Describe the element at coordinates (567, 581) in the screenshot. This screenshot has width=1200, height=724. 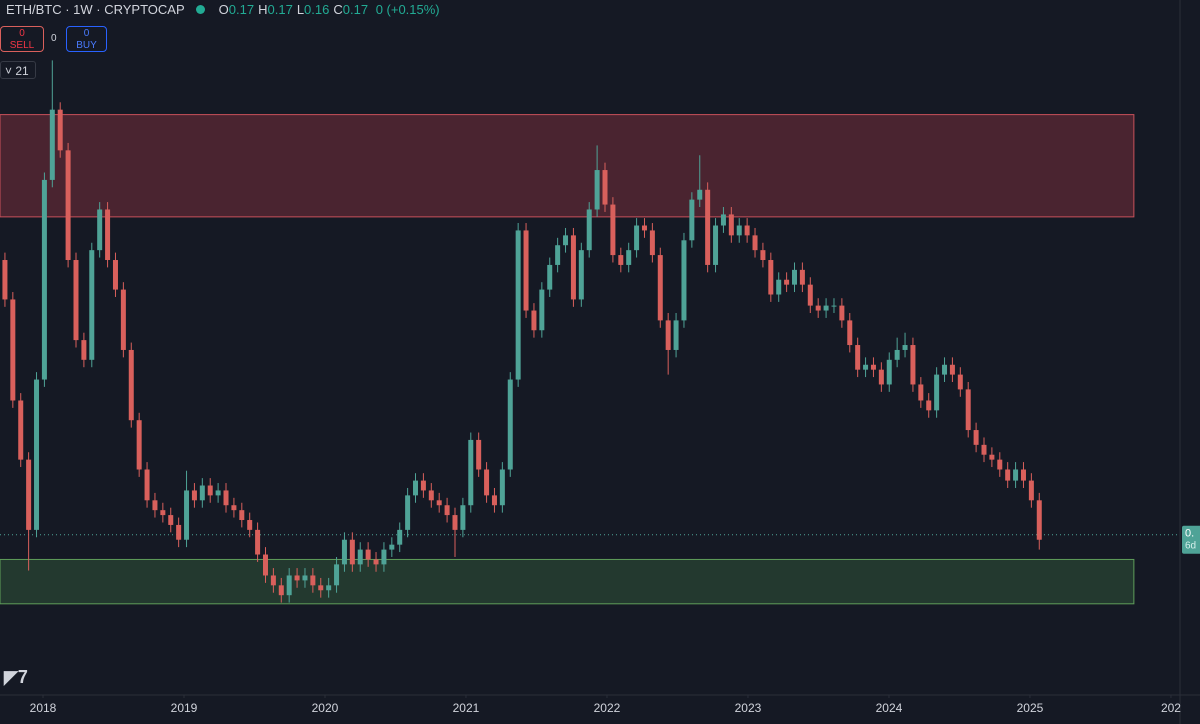
I see `zone` at that location.